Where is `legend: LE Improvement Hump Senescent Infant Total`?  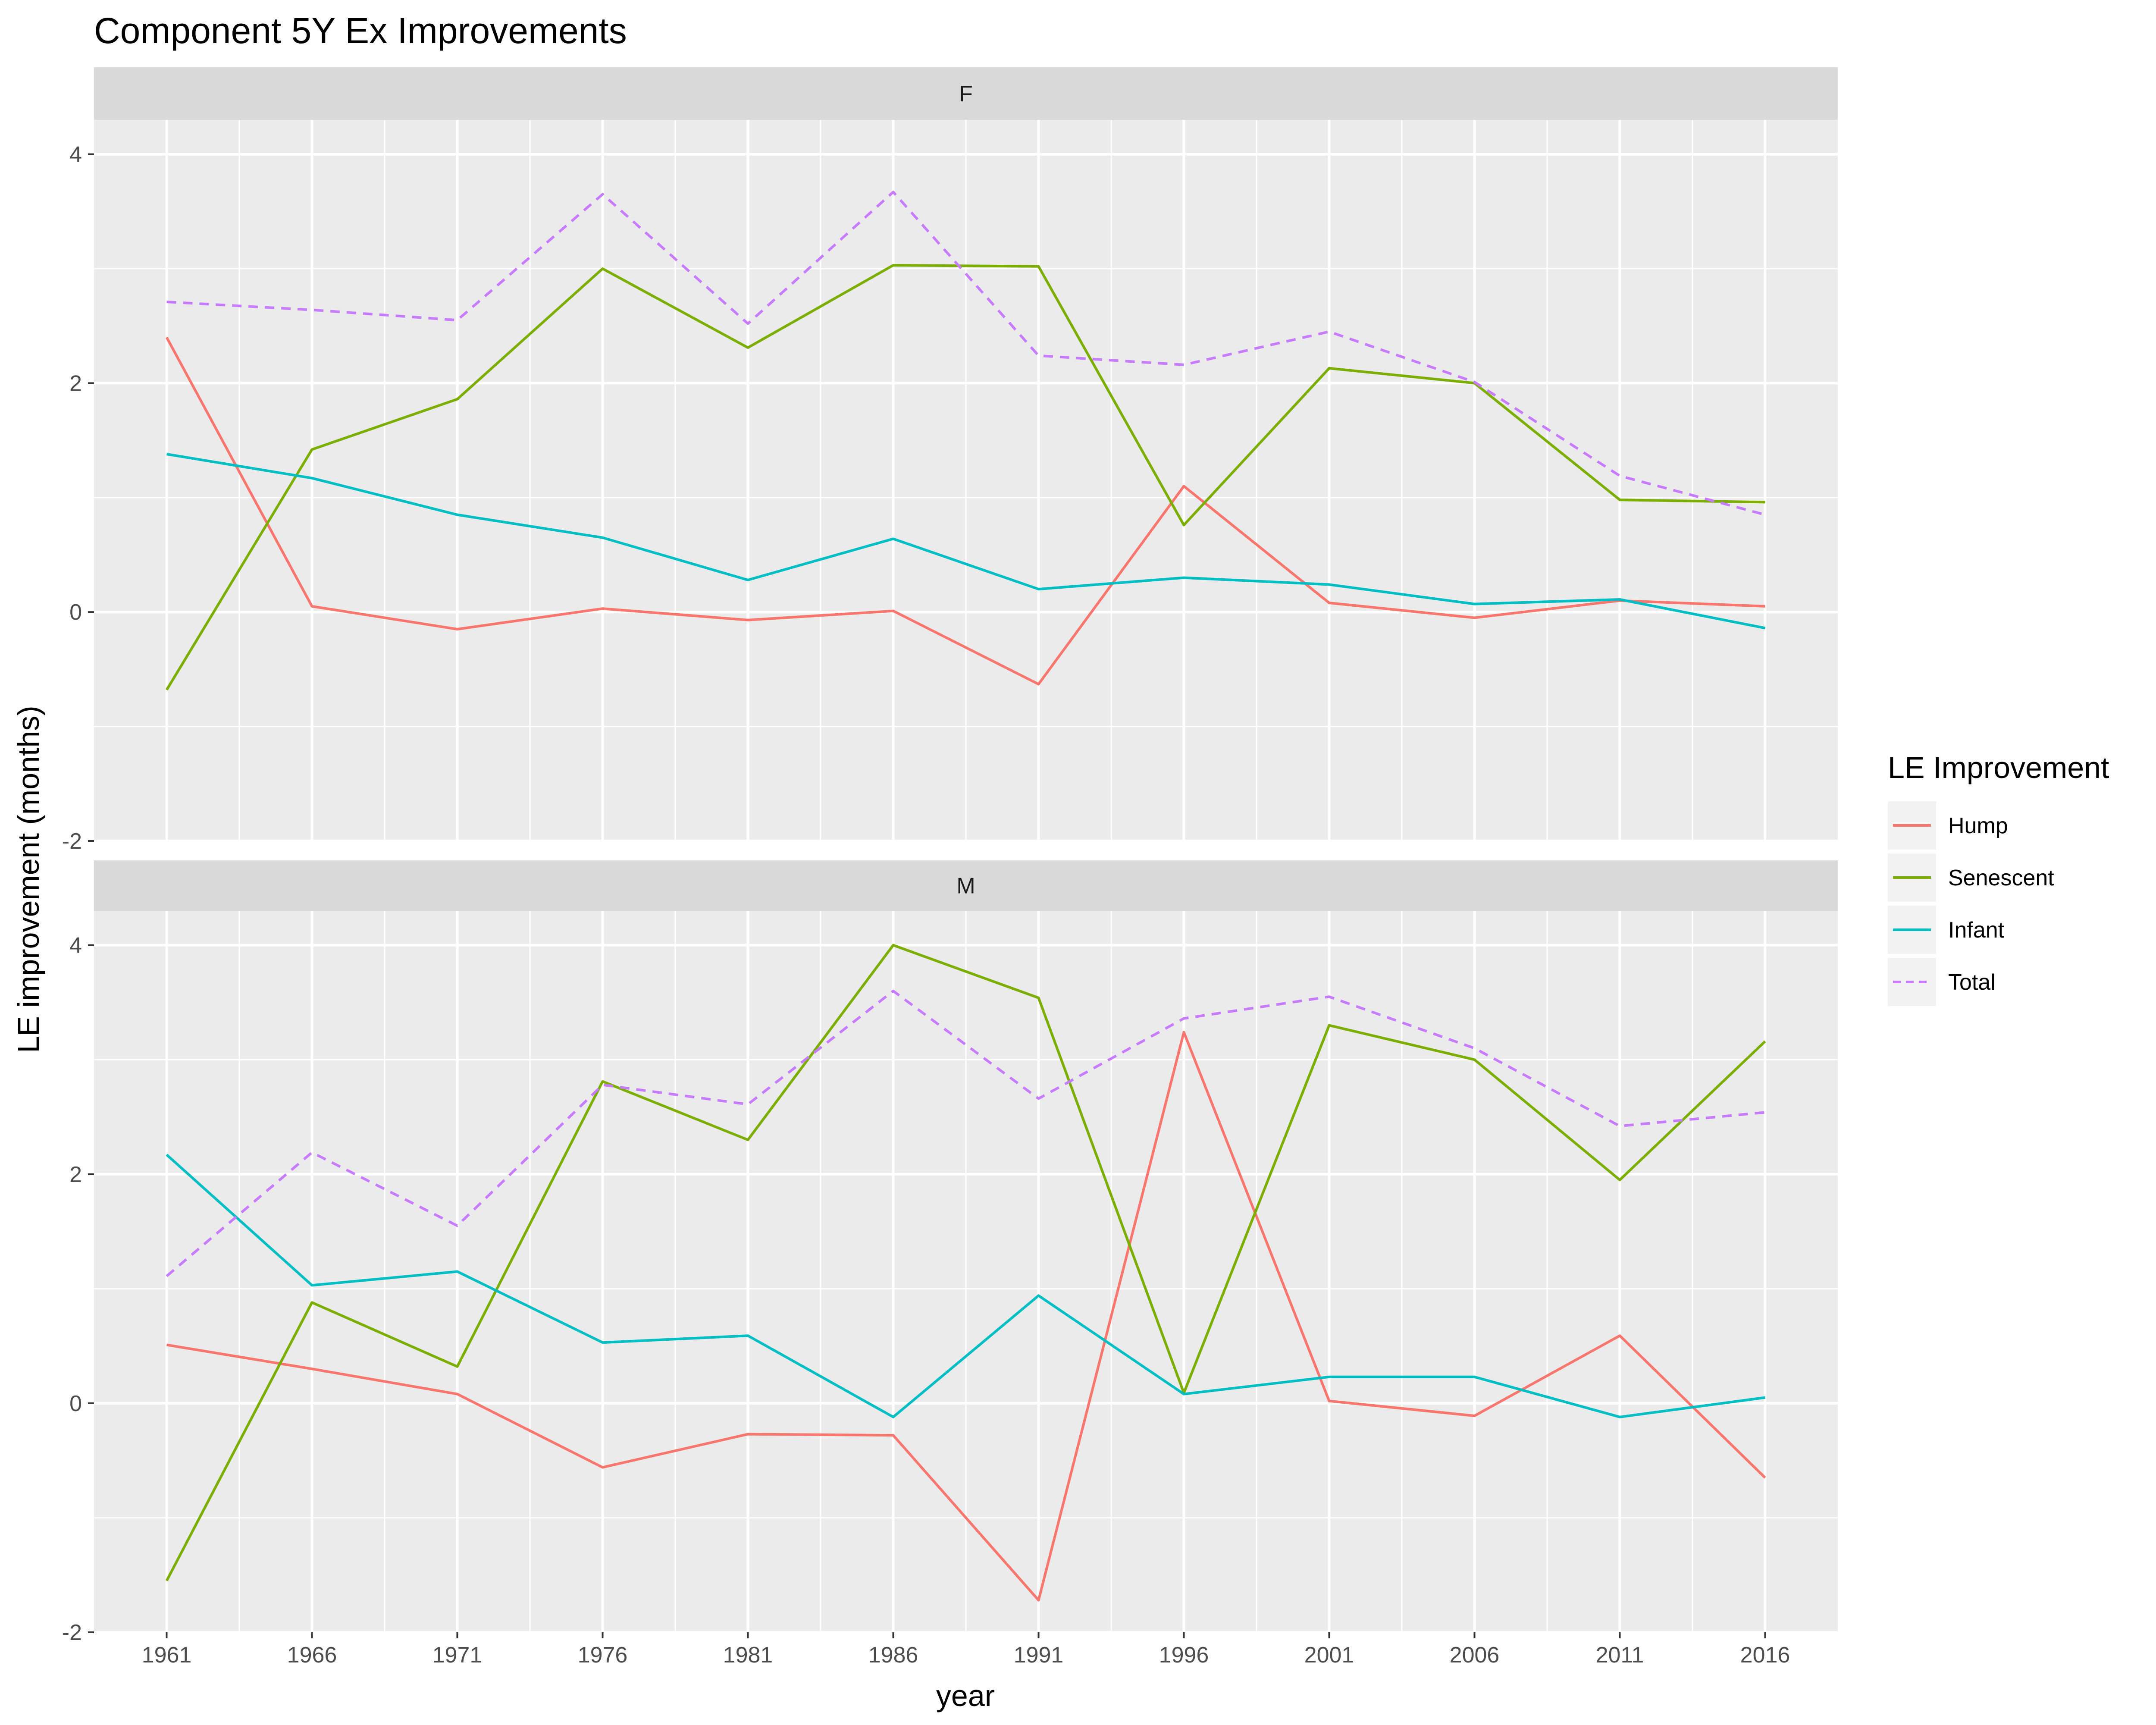 legend: LE Improvement Hump Senescent Infant Total is located at coordinates (1999, 879).